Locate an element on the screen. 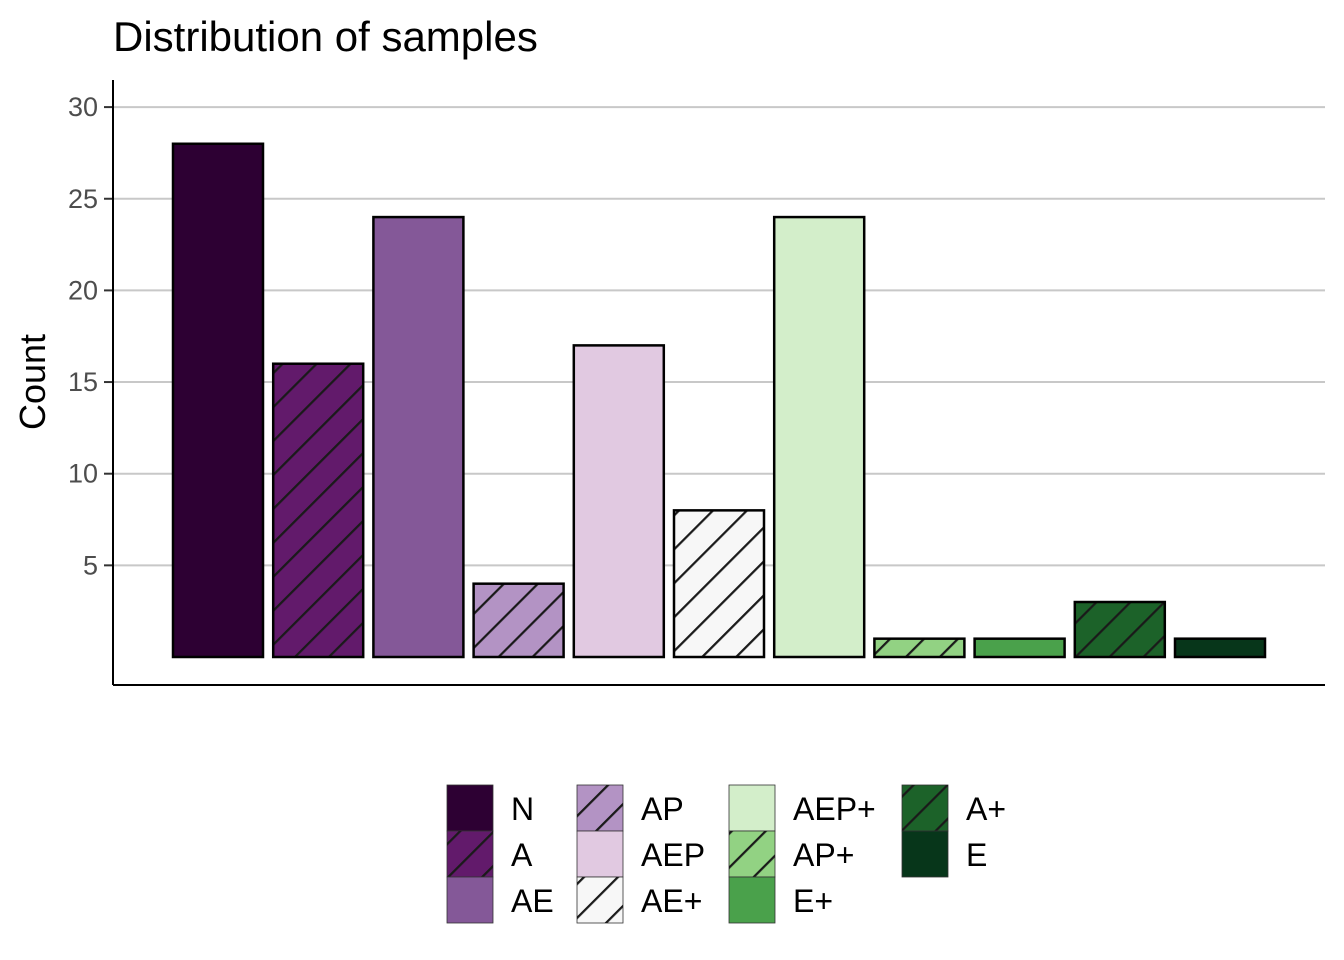 This screenshot has height=960, width=1344. legend-label: AE+ is located at coordinates (671, 901).